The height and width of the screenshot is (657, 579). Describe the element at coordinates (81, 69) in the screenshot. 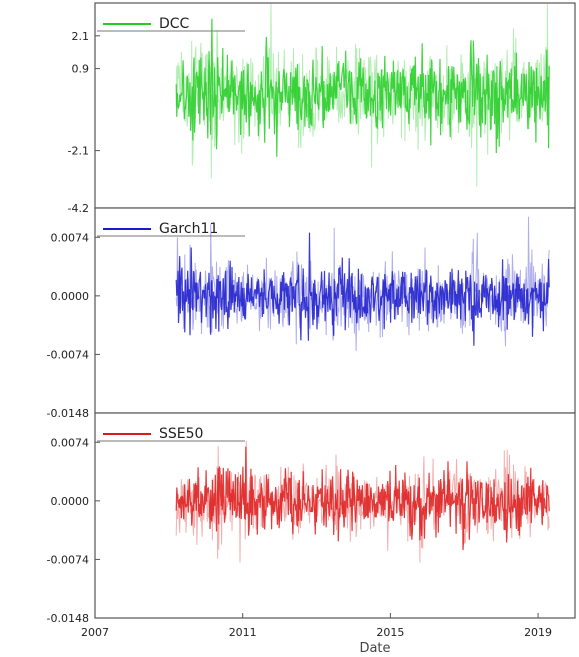

I see `y-tick-label: 0.9` at that location.